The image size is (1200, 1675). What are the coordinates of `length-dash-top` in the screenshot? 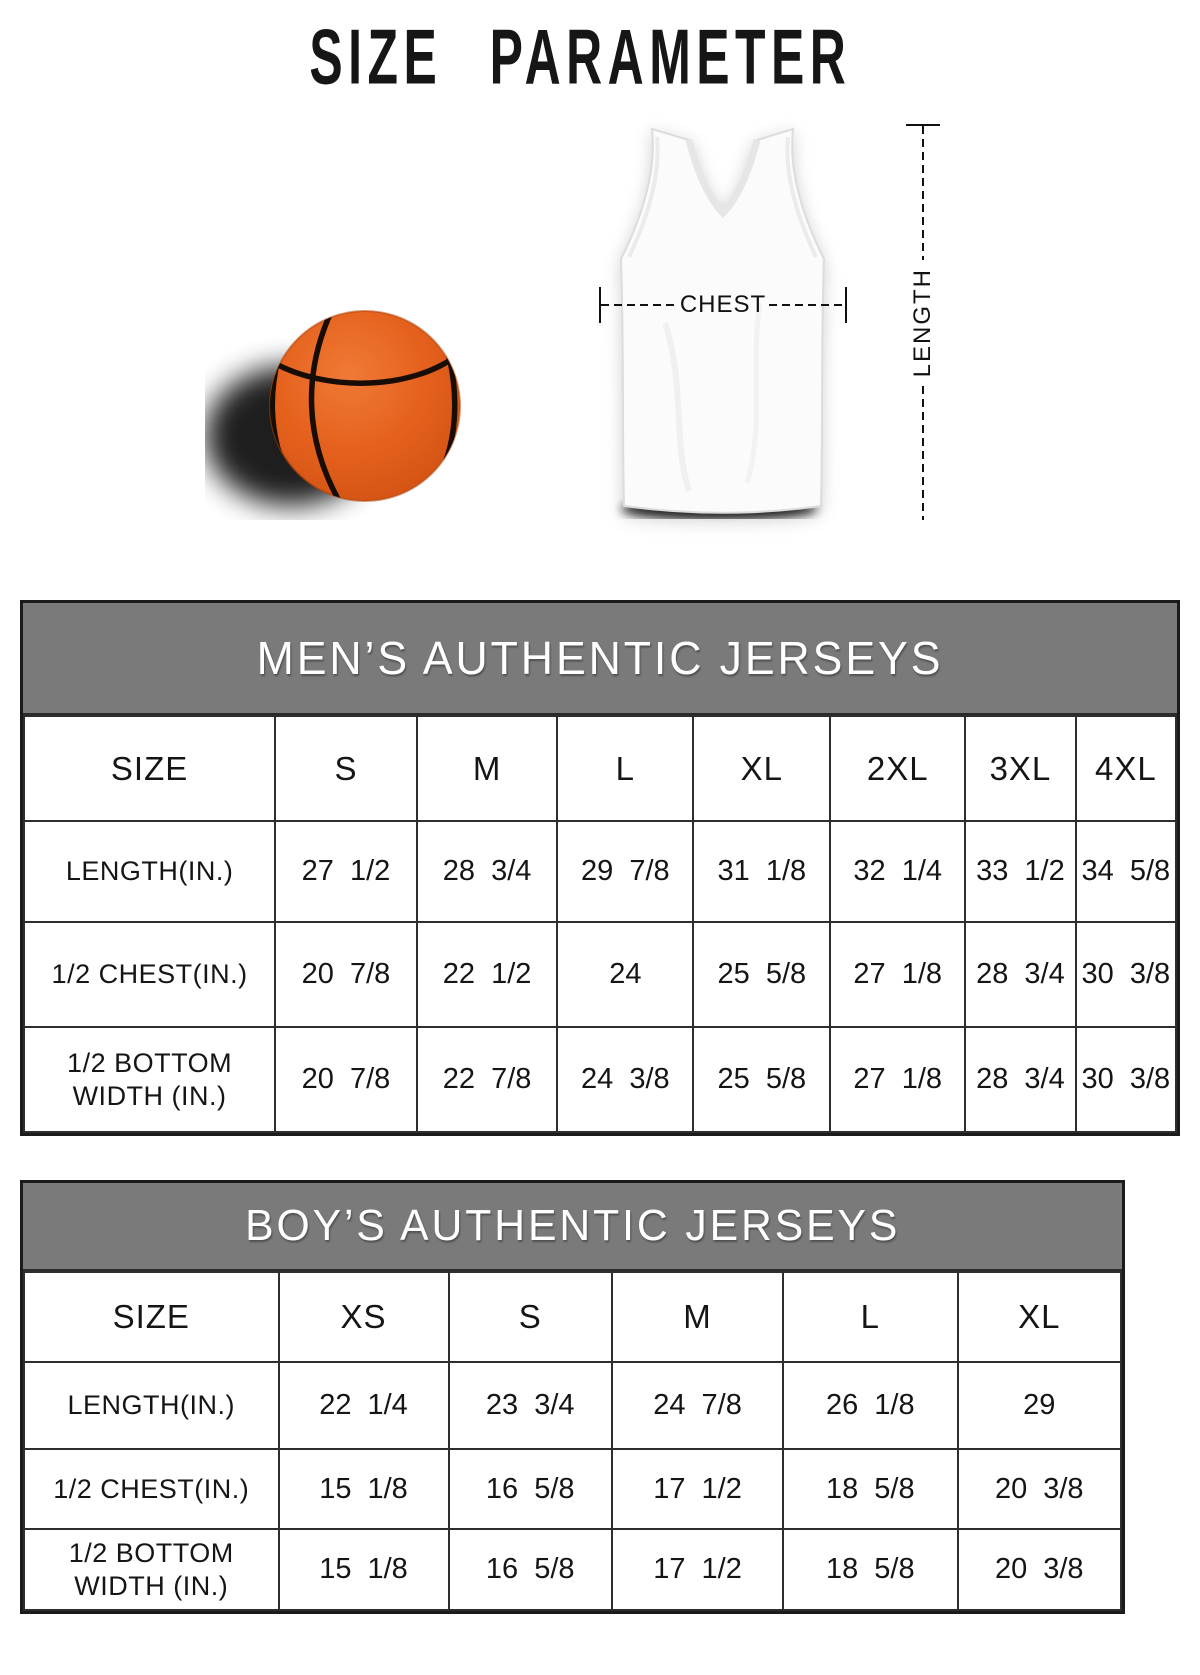 It's located at (923, 193).